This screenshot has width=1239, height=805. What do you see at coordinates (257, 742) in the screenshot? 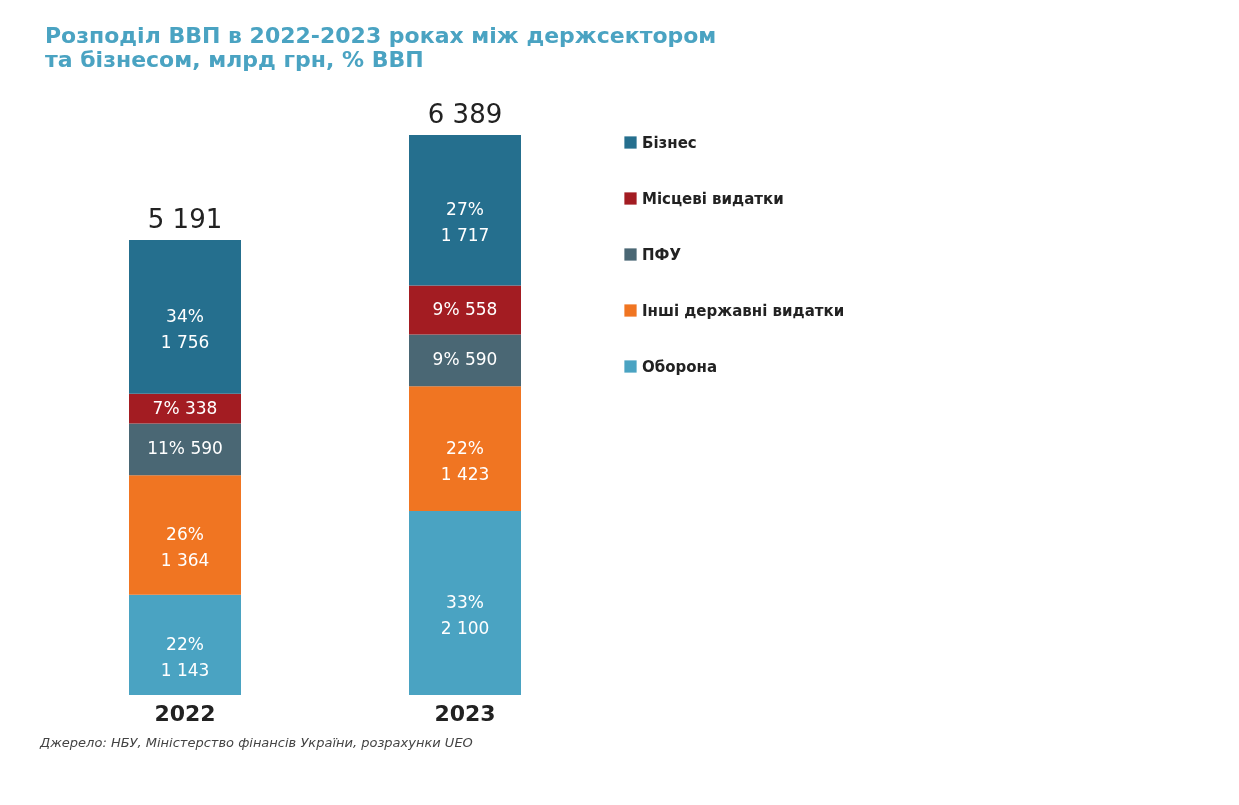
I see `text: Джерело: НБУ, Міністерство фінансів України, розрахунки UEO` at bounding box center [257, 742].